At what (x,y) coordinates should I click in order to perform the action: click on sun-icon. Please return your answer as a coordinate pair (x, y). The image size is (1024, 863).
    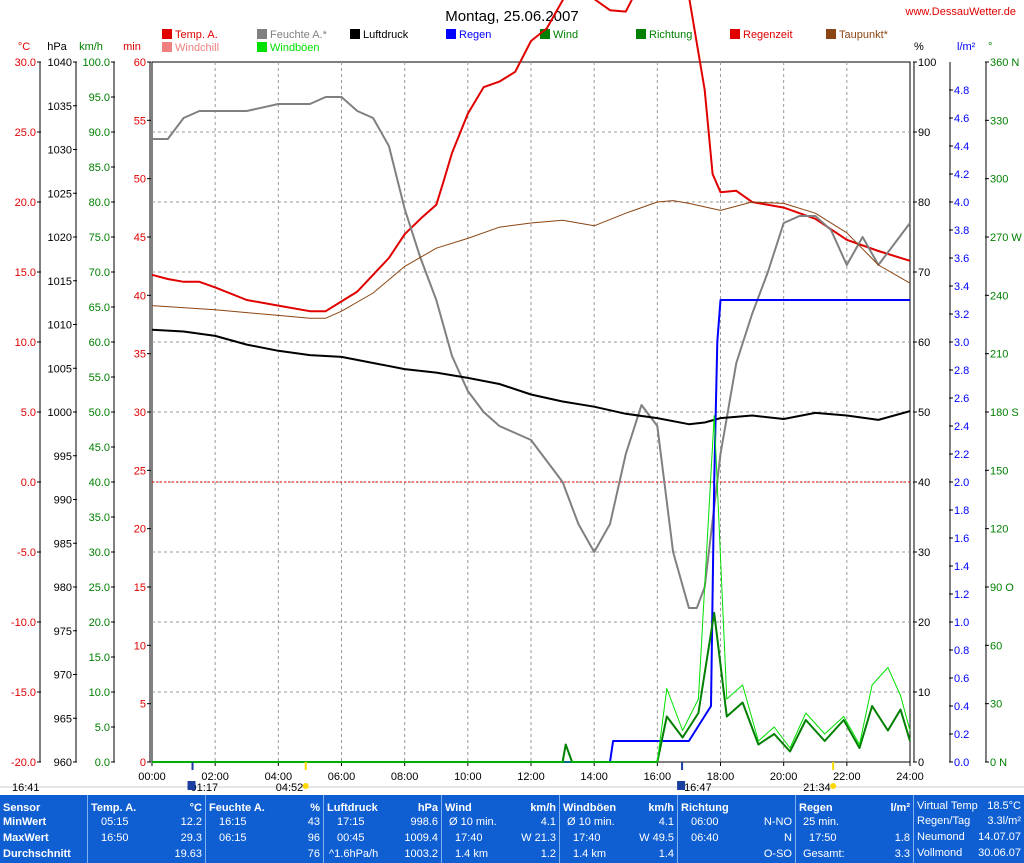
    Looking at the image, I should click on (833, 786).